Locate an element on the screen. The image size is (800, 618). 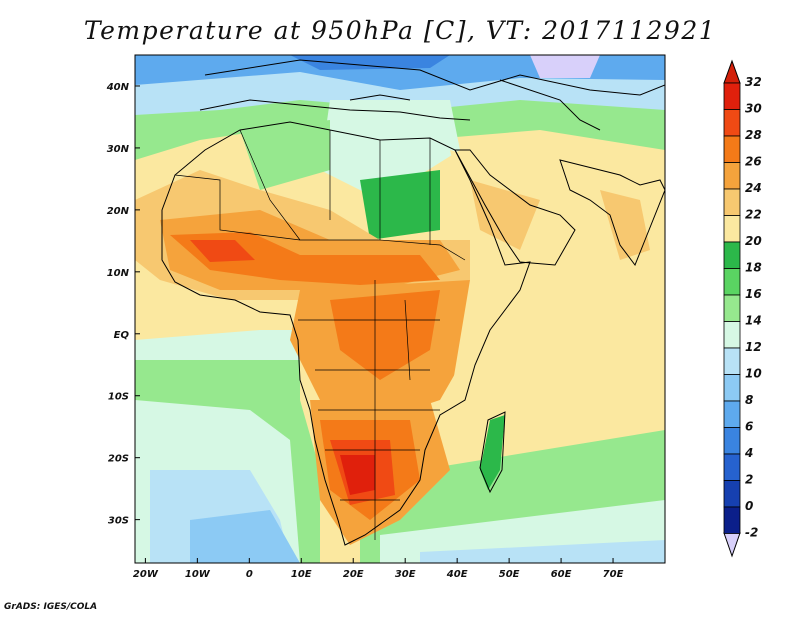
lon-tick-label: 10W is located at coordinates (198, 574).